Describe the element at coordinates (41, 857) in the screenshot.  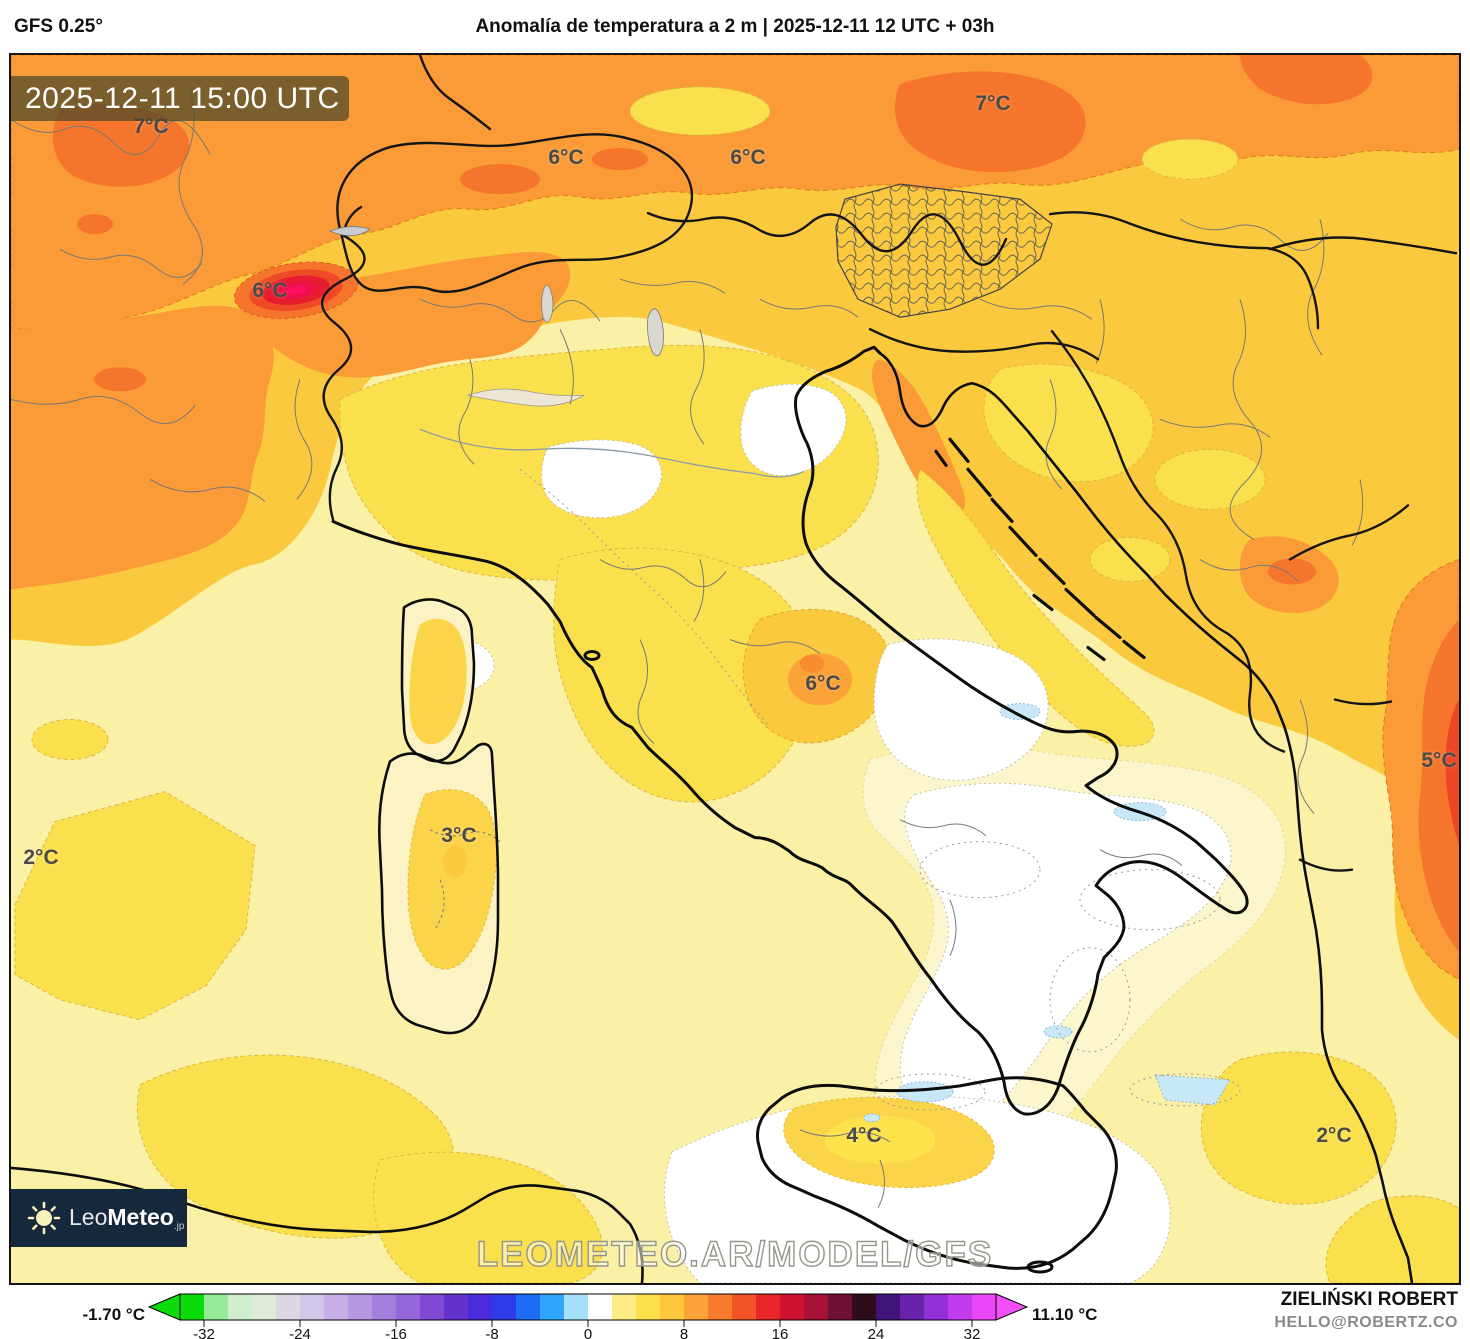
I see `temp-label-6: 2°C` at that location.